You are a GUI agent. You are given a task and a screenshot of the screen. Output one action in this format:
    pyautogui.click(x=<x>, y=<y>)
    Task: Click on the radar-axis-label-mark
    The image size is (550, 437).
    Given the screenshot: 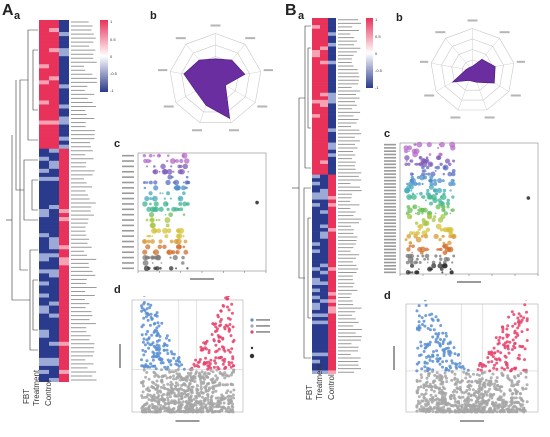 What is the action you would take?
    pyautogui.click(x=250, y=38)
    